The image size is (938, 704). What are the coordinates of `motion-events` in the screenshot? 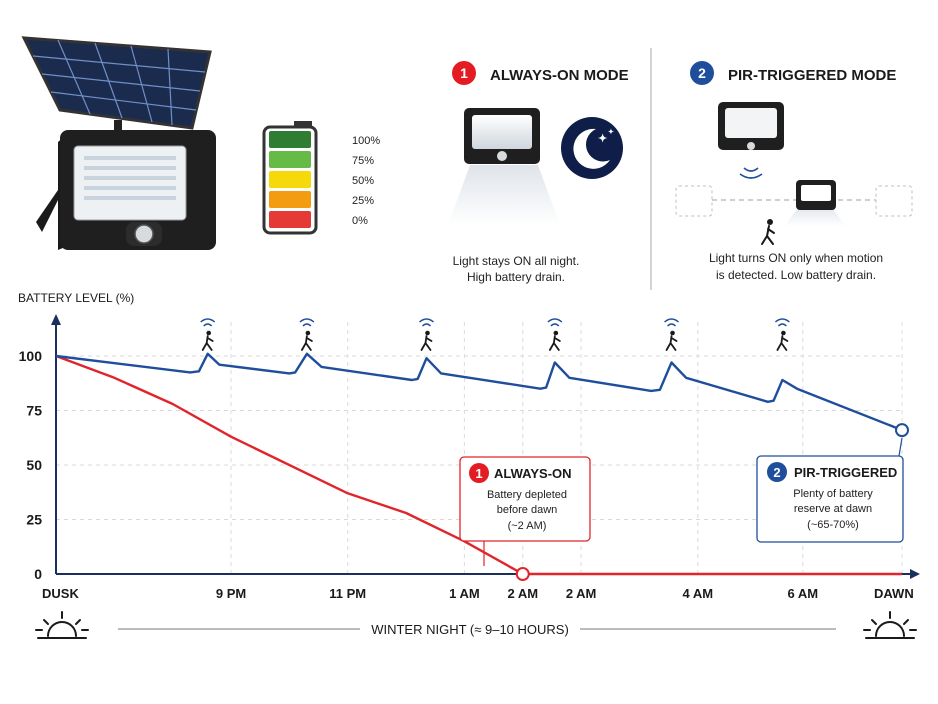 It's located at (495, 334).